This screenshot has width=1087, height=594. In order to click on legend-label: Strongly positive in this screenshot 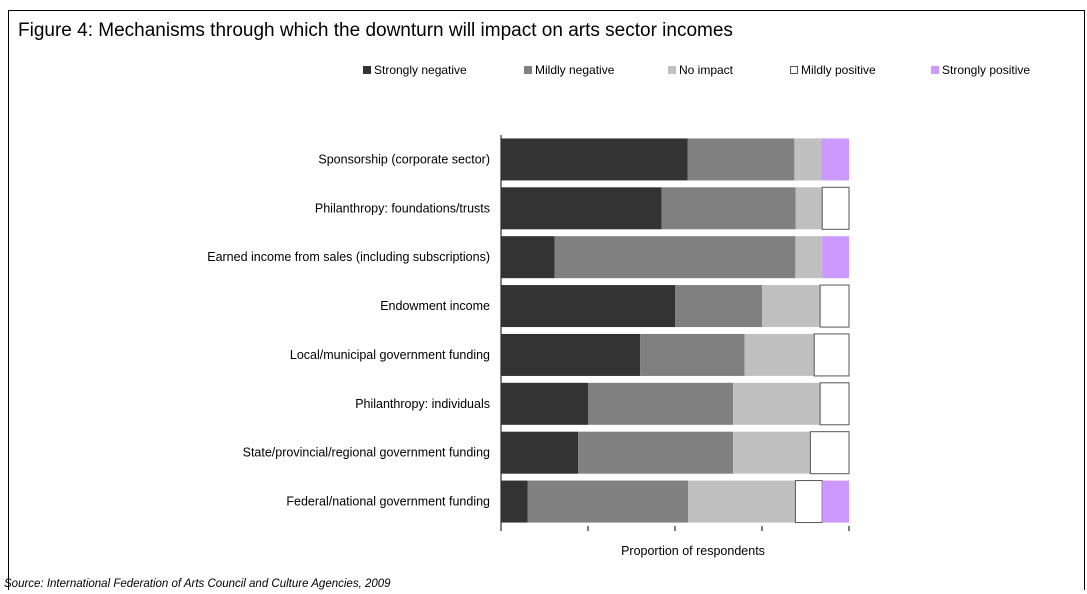, I will do `click(986, 70)`.